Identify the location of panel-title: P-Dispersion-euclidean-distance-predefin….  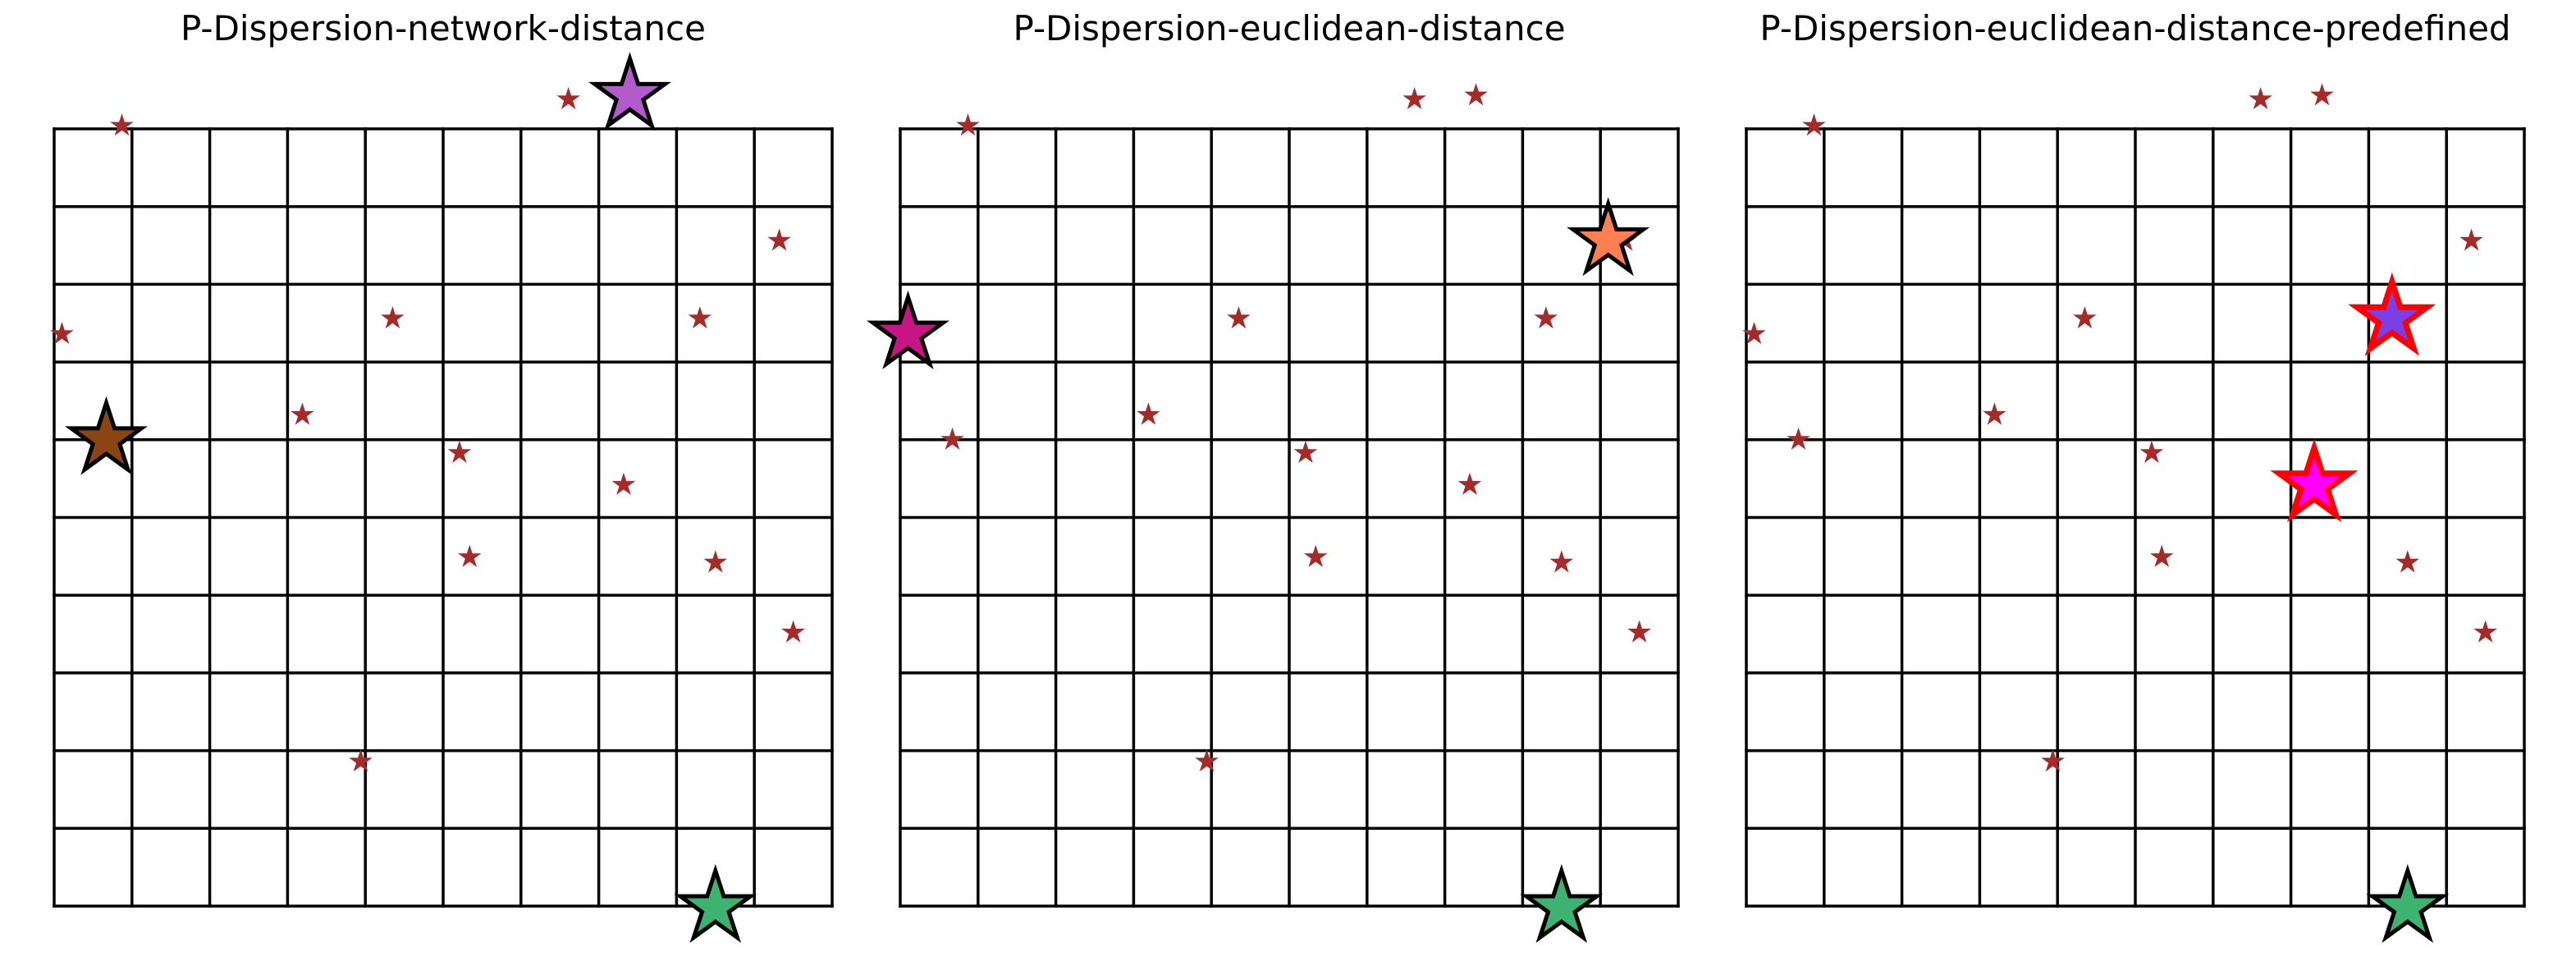
(2134, 28).